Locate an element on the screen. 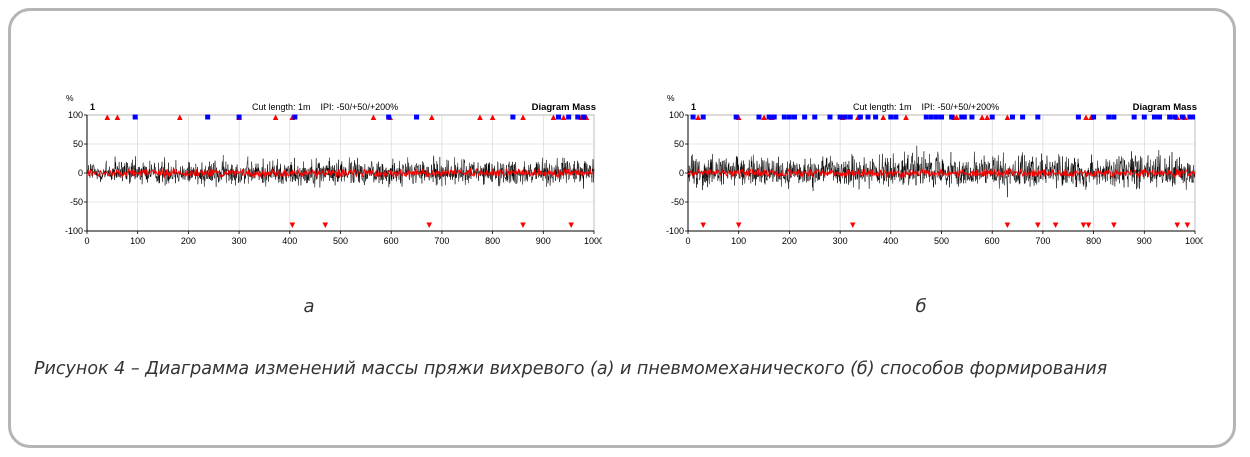 The image size is (1250, 457). x-tick-label: 200 is located at coordinates (188, 241).